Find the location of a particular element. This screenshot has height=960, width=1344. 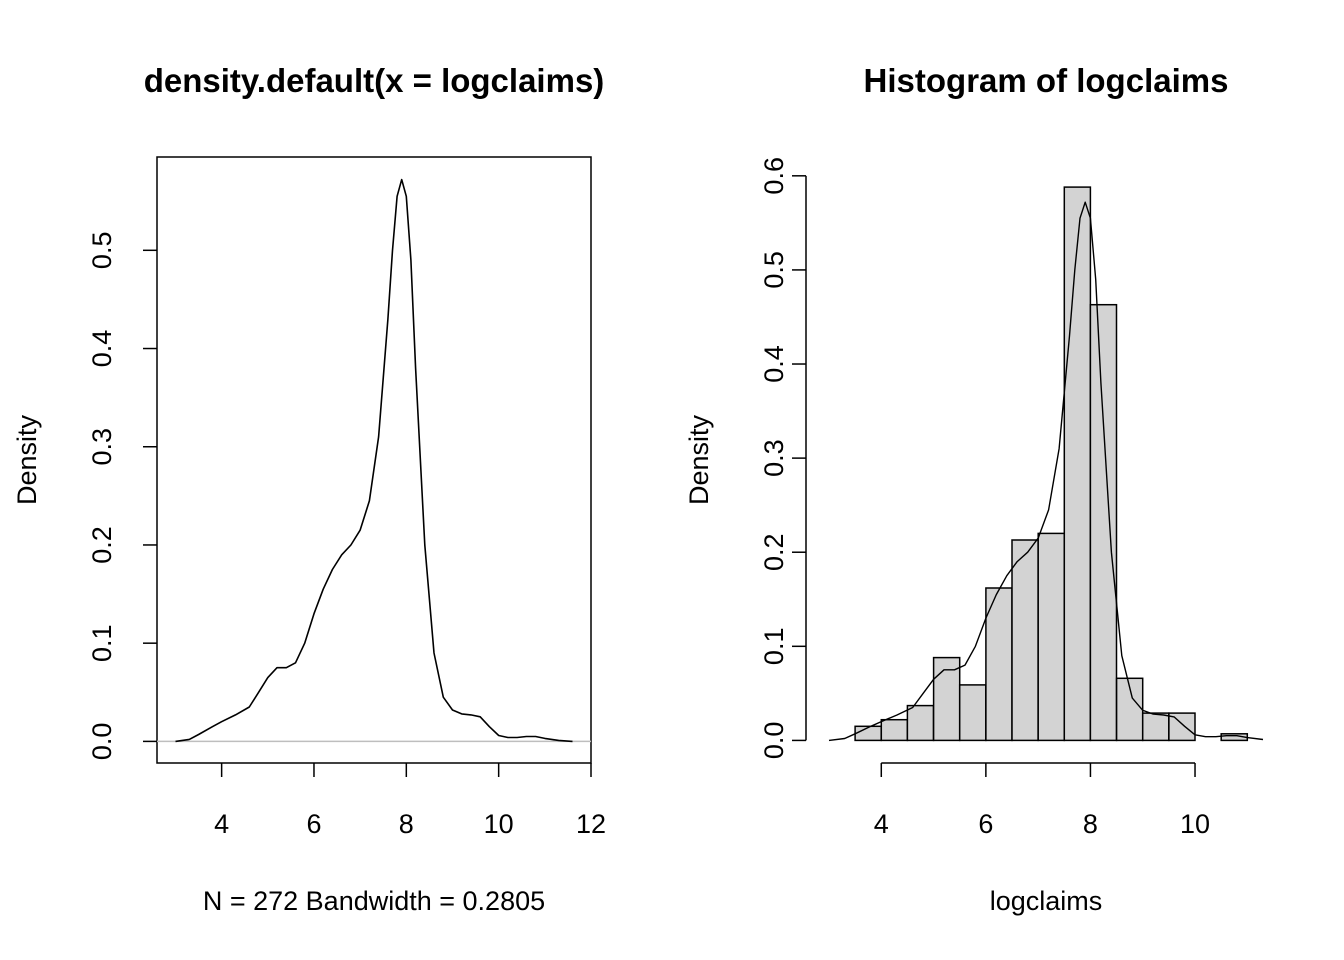

histogram-x-tick-label: 8 is located at coordinates (1090, 824).